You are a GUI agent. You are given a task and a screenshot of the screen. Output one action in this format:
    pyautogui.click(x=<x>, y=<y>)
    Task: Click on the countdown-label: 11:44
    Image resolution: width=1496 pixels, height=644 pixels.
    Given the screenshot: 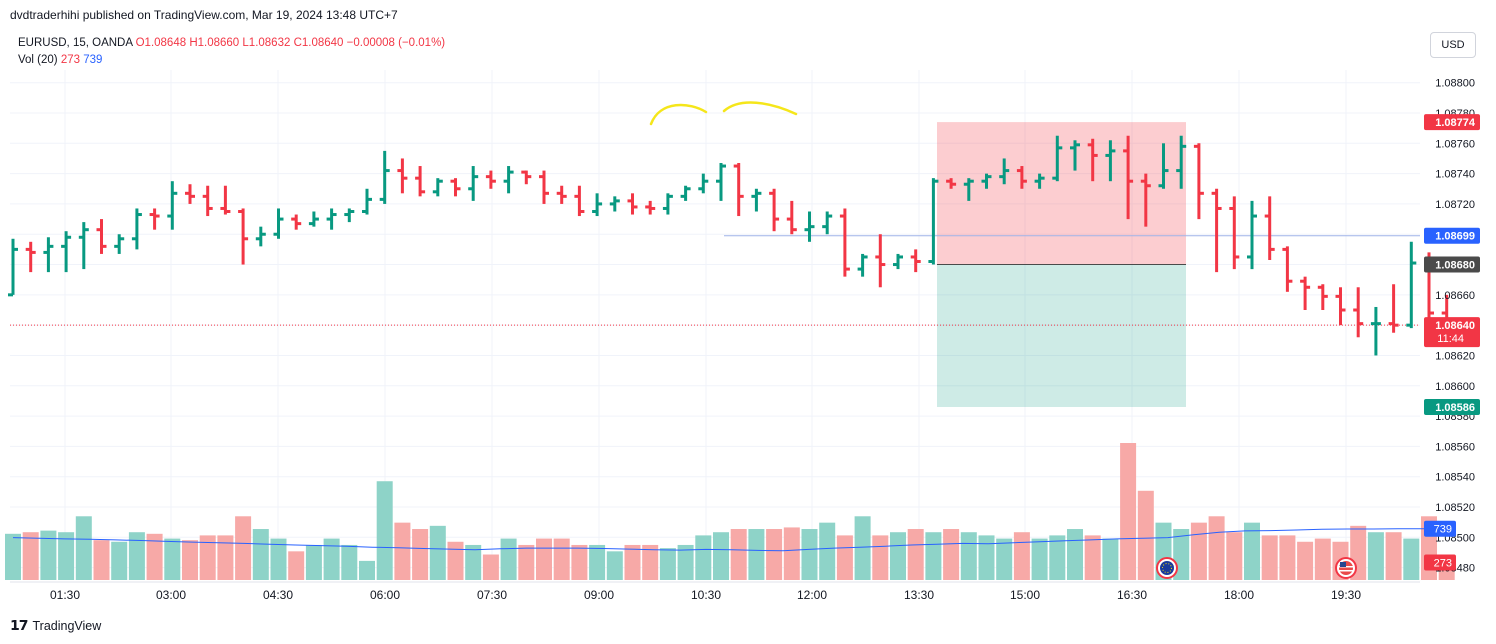 What is the action you would take?
    pyautogui.click(x=1450, y=339)
    